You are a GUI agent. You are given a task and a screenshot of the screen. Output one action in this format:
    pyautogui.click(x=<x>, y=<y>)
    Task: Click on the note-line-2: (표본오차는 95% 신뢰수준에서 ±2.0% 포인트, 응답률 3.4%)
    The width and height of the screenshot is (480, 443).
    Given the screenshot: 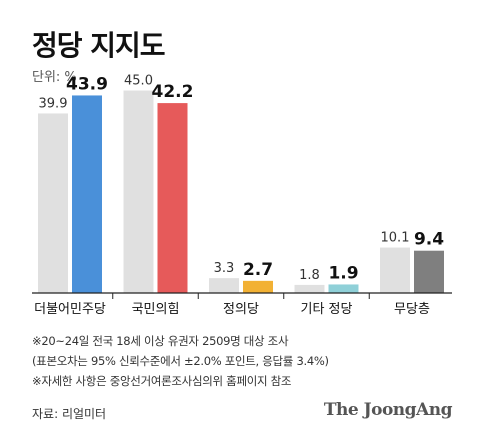 What is the action you would take?
    pyautogui.click(x=180, y=361)
    